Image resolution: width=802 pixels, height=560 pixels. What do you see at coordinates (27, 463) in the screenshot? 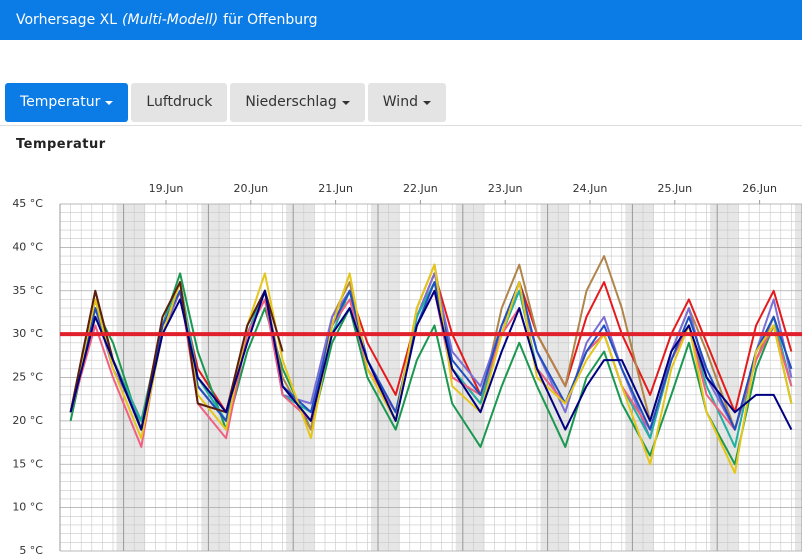
I see `y-tick-label: 15 °C` at bounding box center [27, 463].